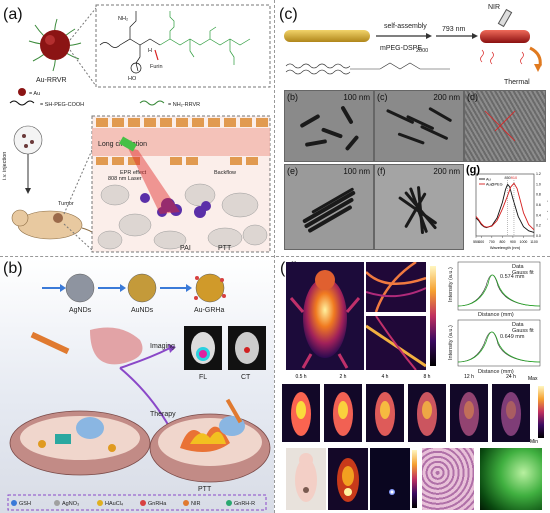  What do you see at coordinates (275, 256) in the screenshot?
I see `divider-horizontal` at bounding box center [275, 256].